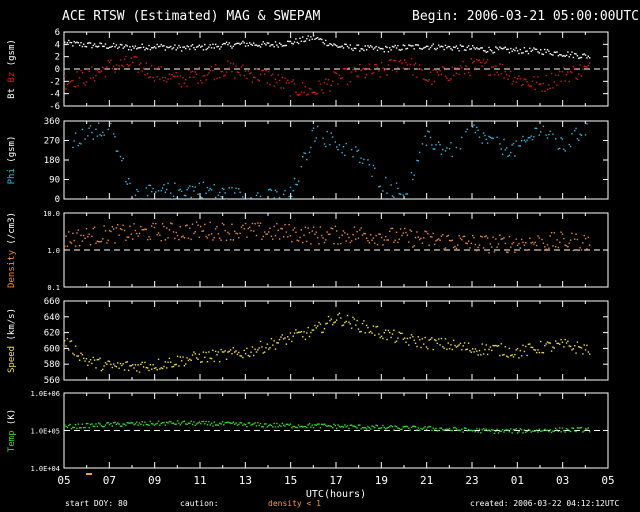 The image size is (640, 512). I want to click on ytick-label-mag-phi: 360, so click(52, 122).